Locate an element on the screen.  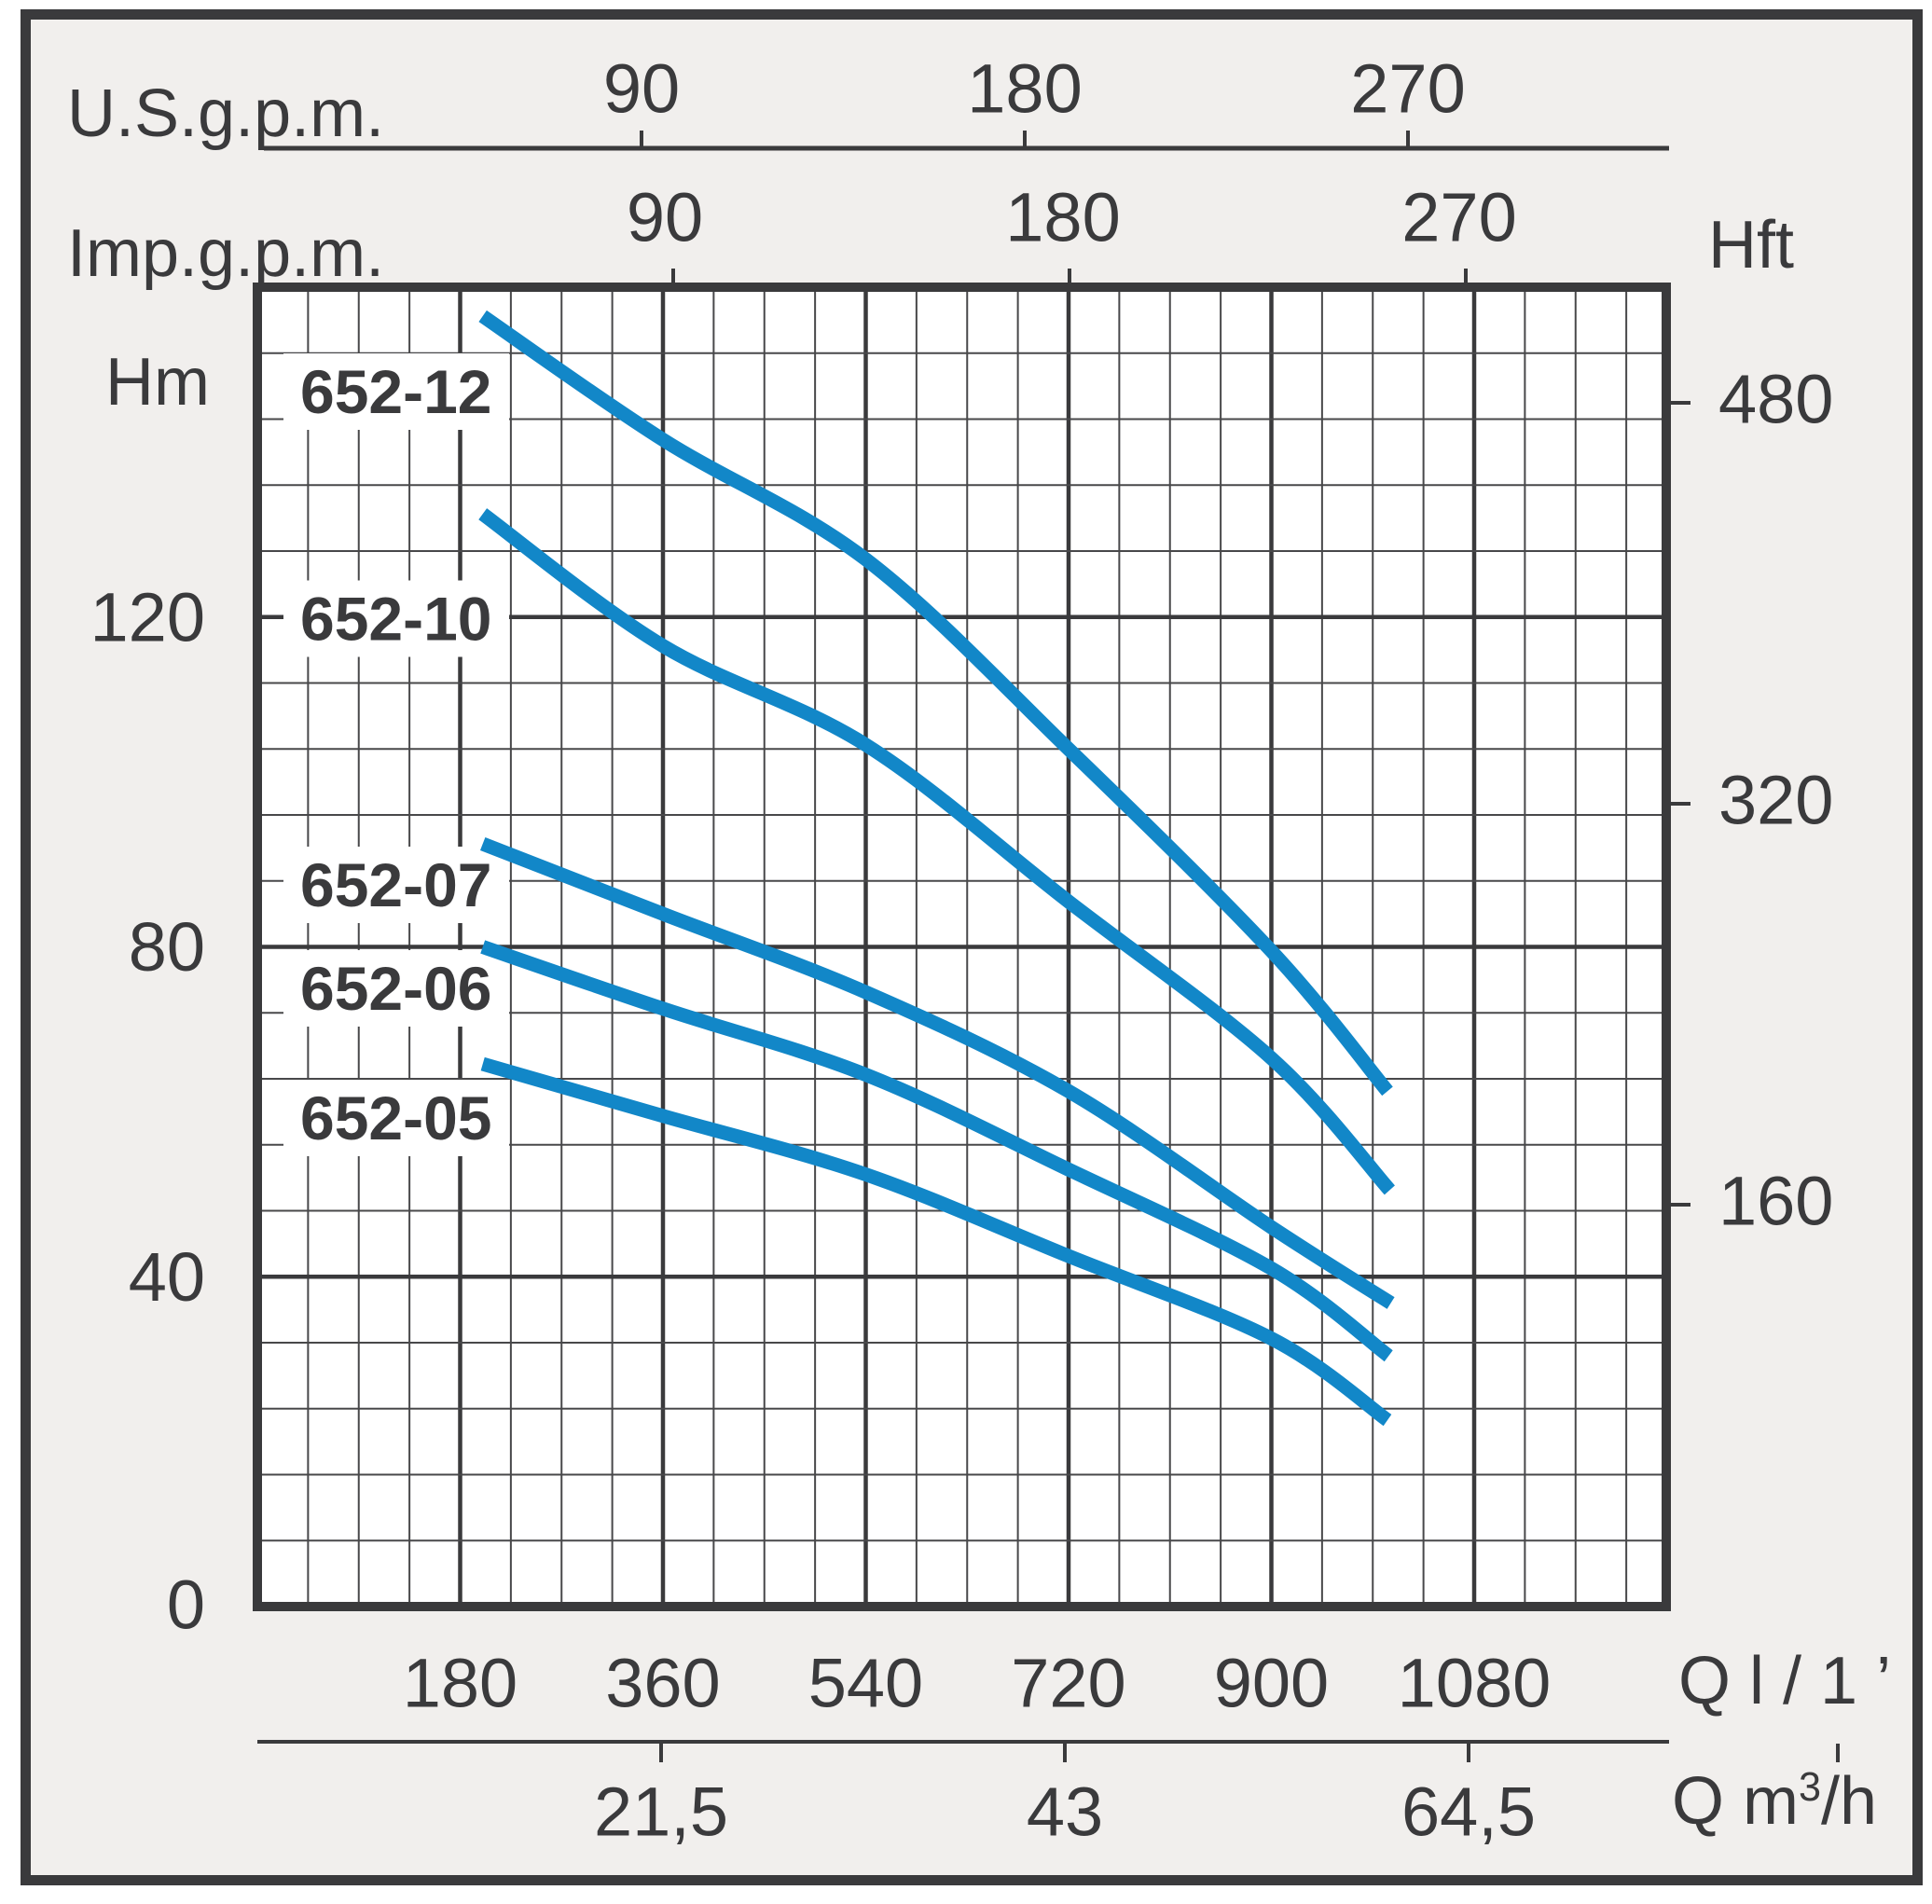
curve-label-652-10: 652-10 is located at coordinates (396, 620).